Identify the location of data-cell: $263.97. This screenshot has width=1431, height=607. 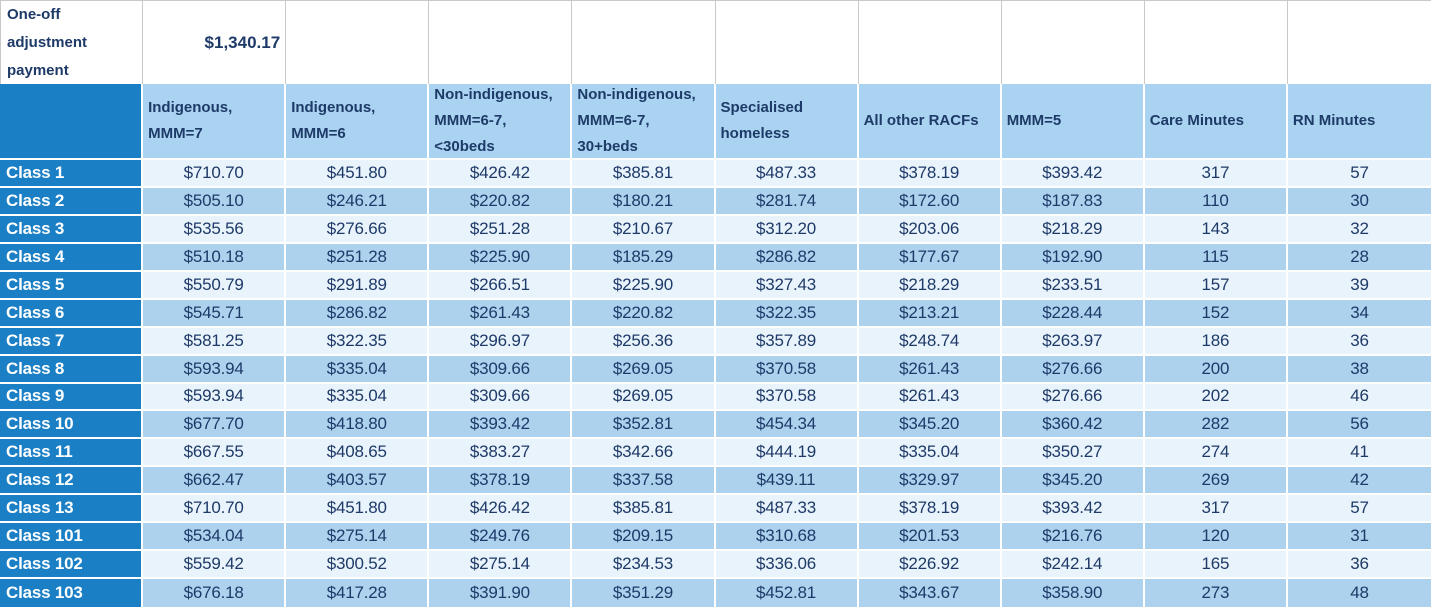
(1073, 341).